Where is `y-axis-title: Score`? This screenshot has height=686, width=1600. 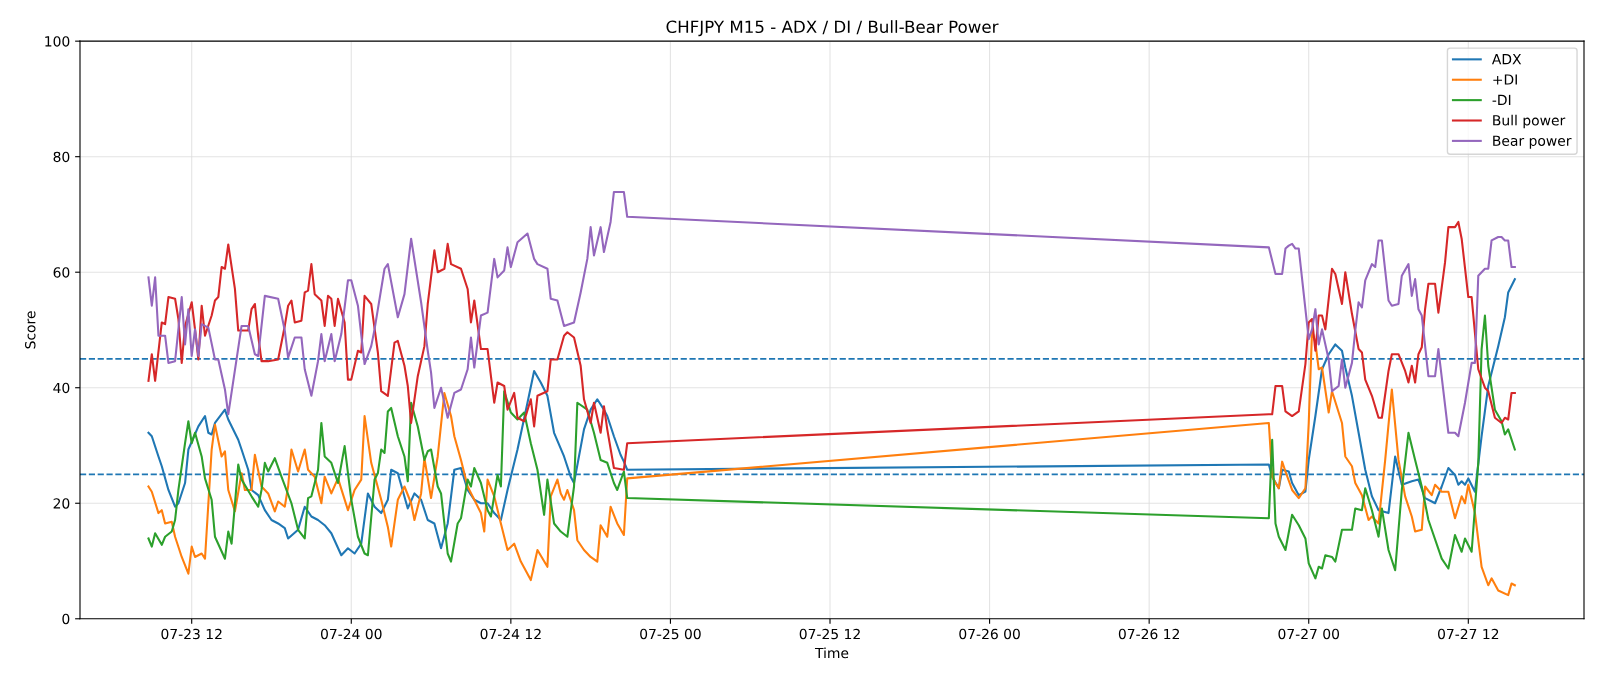 y-axis-title: Score is located at coordinates (30, 330).